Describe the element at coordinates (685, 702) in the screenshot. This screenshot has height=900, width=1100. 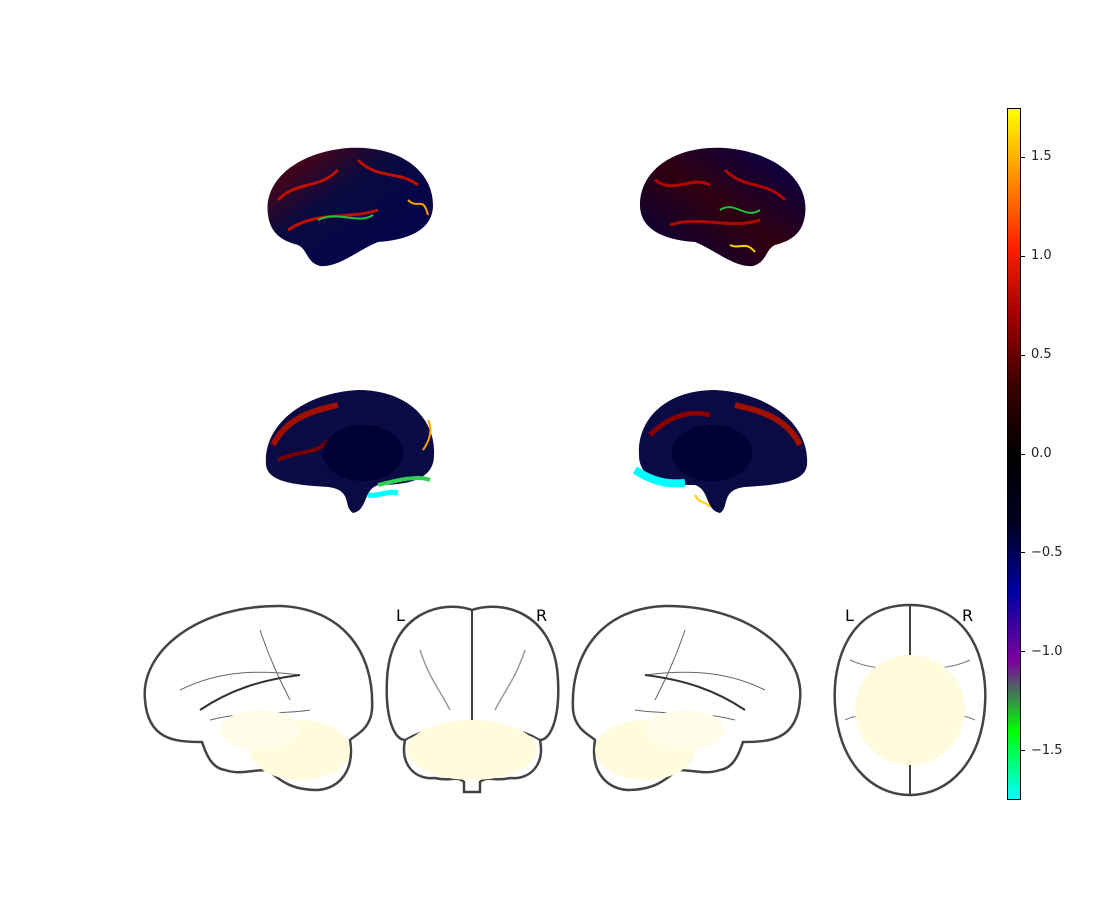
I see `glass-brain-sagittal-right` at that location.